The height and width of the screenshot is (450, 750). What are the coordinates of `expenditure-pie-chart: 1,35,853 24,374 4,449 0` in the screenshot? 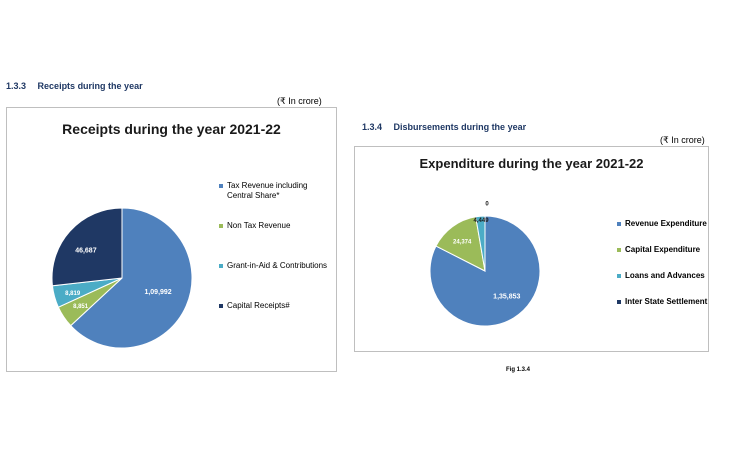 It's located at (485, 264).